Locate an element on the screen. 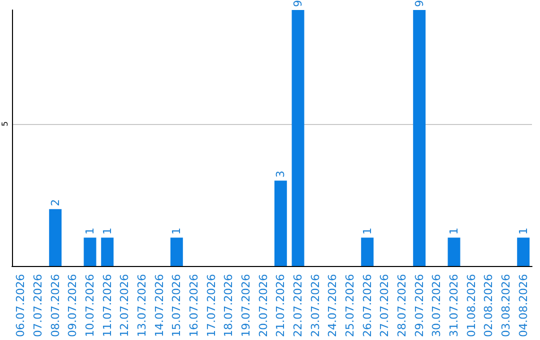 Image resolution: width=540 pixels, height=340 pixels. data-label: 2 is located at coordinates (55, 202).